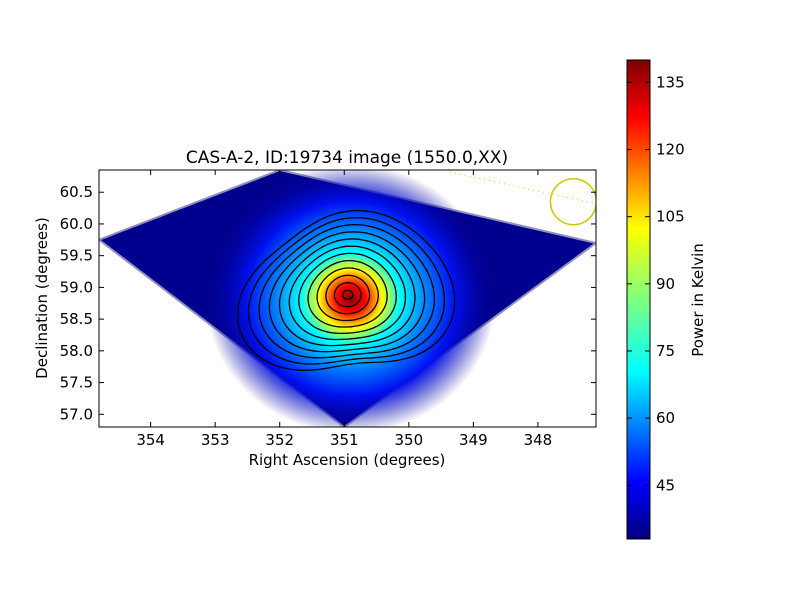 This screenshot has width=800, height=600. Describe the element at coordinates (150, 440) in the screenshot. I see `x-tick-label: 354` at that location.